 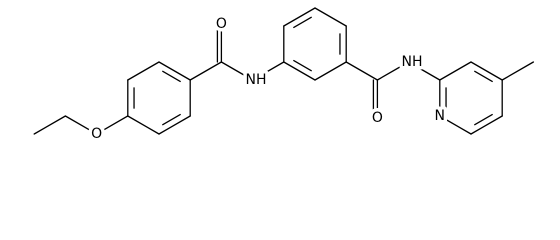 I want to click on amide-nh-right: NH, so click(x=412, y=62).